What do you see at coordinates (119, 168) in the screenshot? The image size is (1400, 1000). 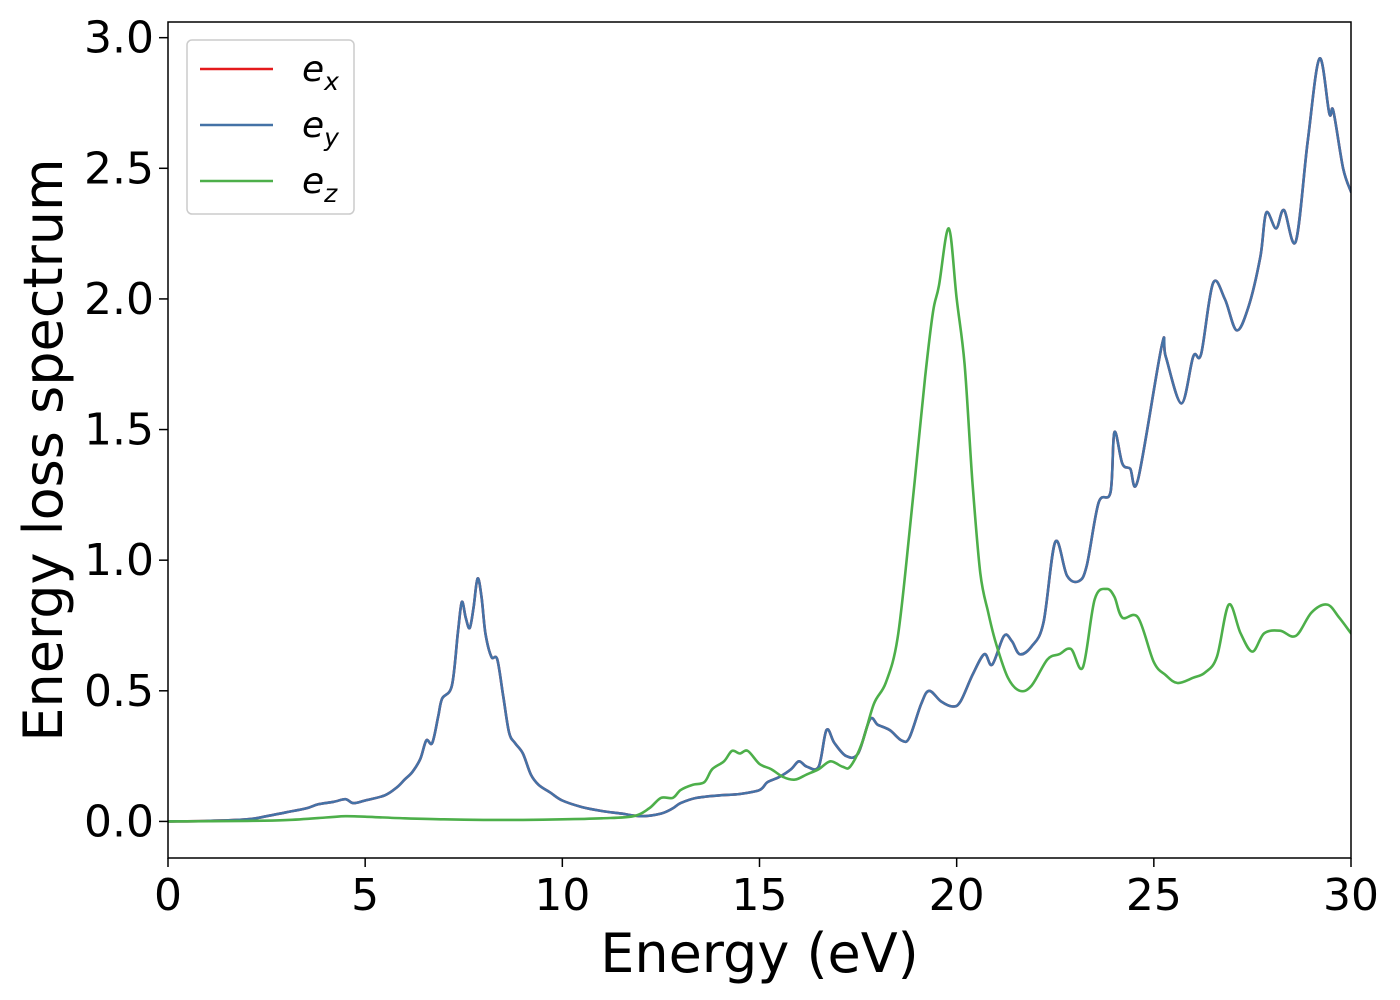 I see `y-tick-label: 2.5` at bounding box center [119, 168].